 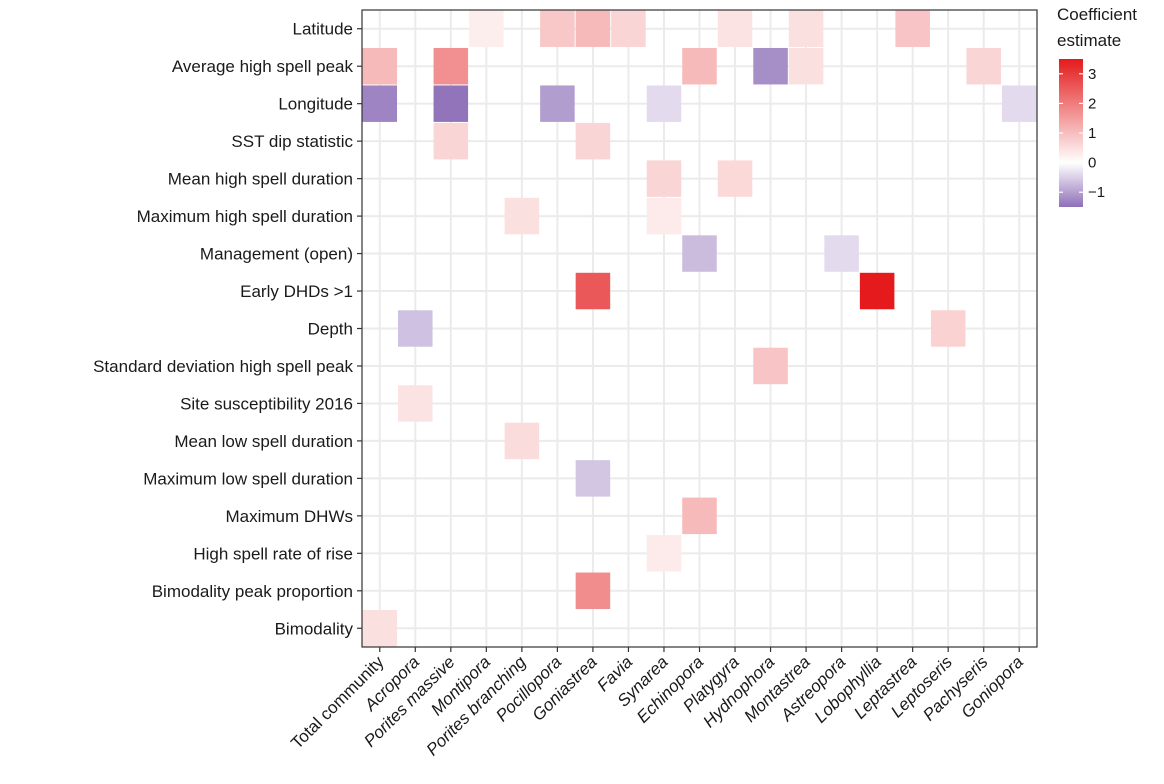 I want to click on heatmap-cell-high-spell-rate-of-rise-synarea, so click(x=664, y=553).